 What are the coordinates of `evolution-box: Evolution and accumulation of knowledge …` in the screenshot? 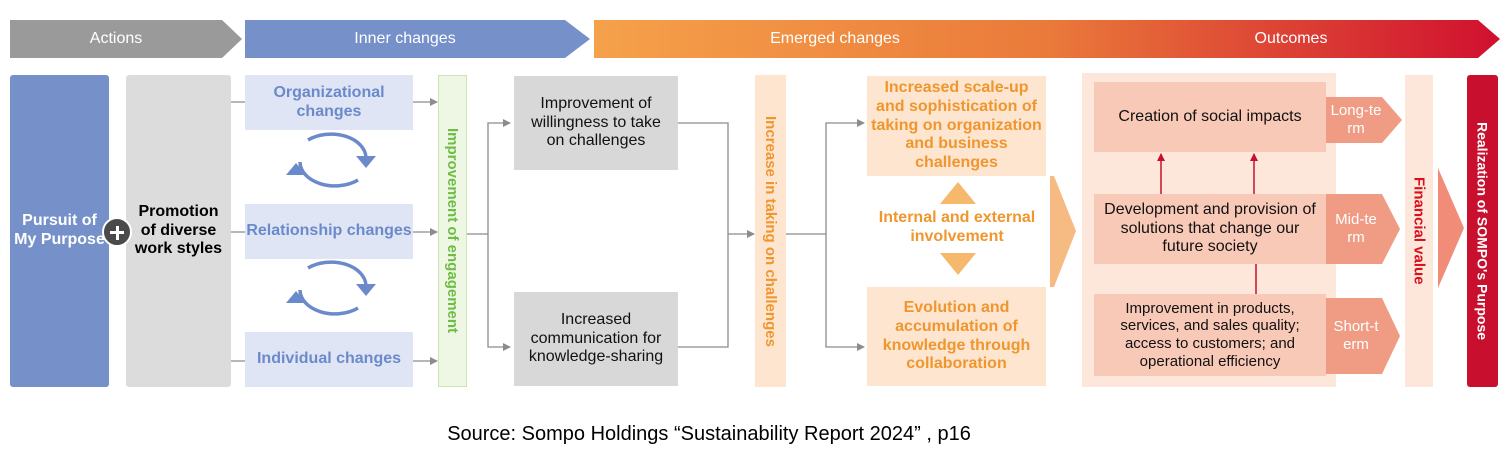 It's located at (956, 336).